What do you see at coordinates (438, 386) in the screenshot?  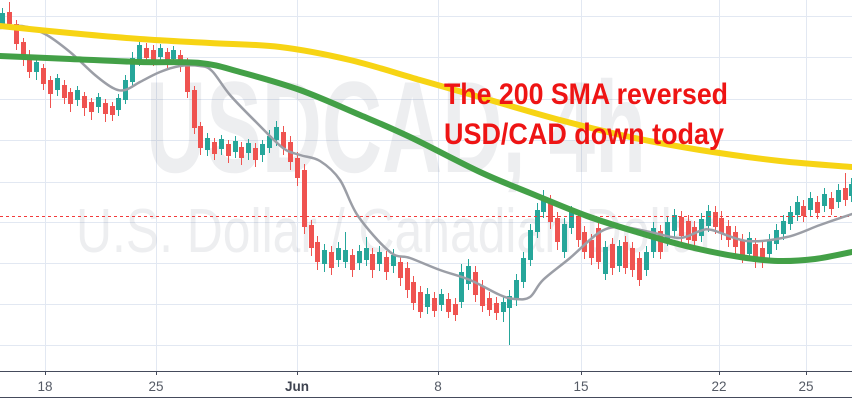 I see `x-axis-label: 8` at bounding box center [438, 386].